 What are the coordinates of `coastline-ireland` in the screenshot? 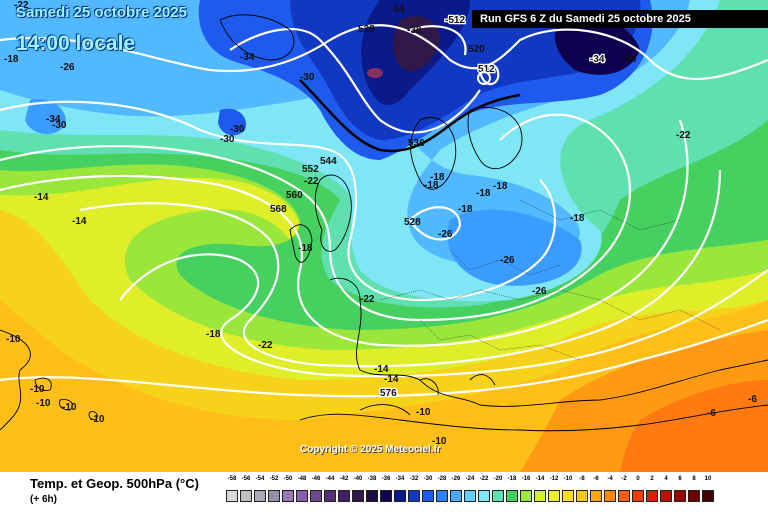 It's located at (301, 243).